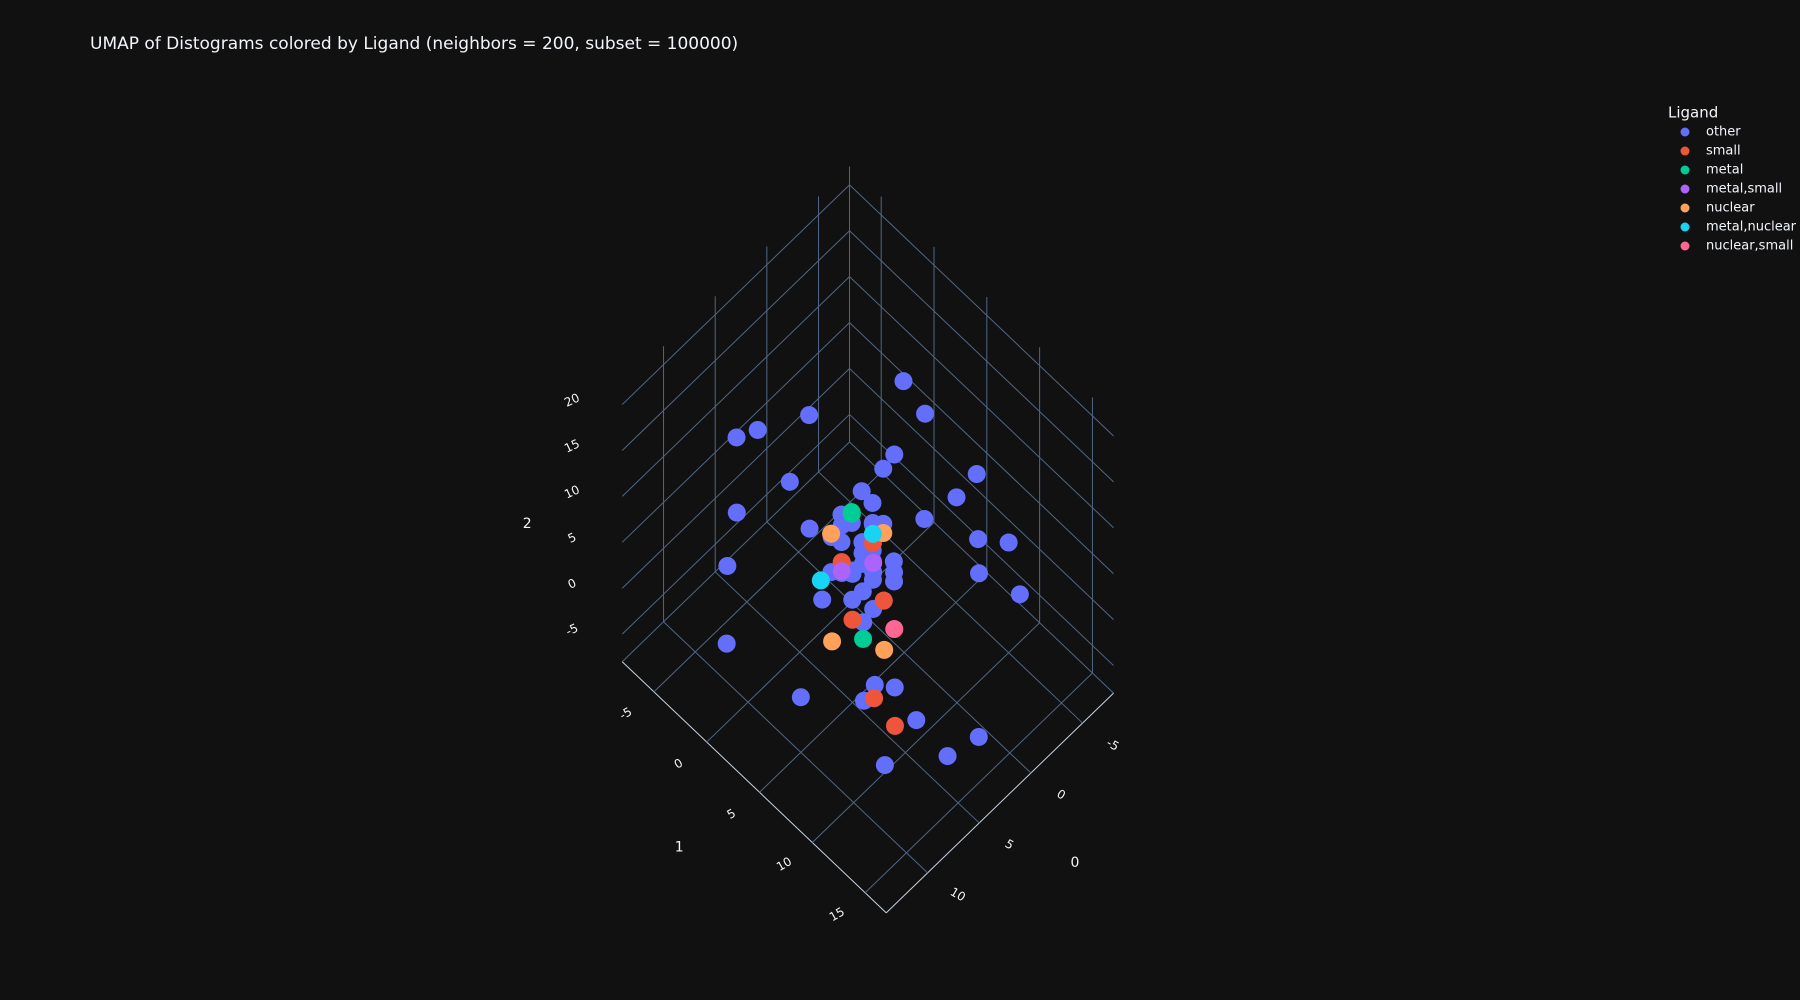  What do you see at coordinates (572, 491) in the screenshot?
I see `z-tick-label: 10` at bounding box center [572, 491].